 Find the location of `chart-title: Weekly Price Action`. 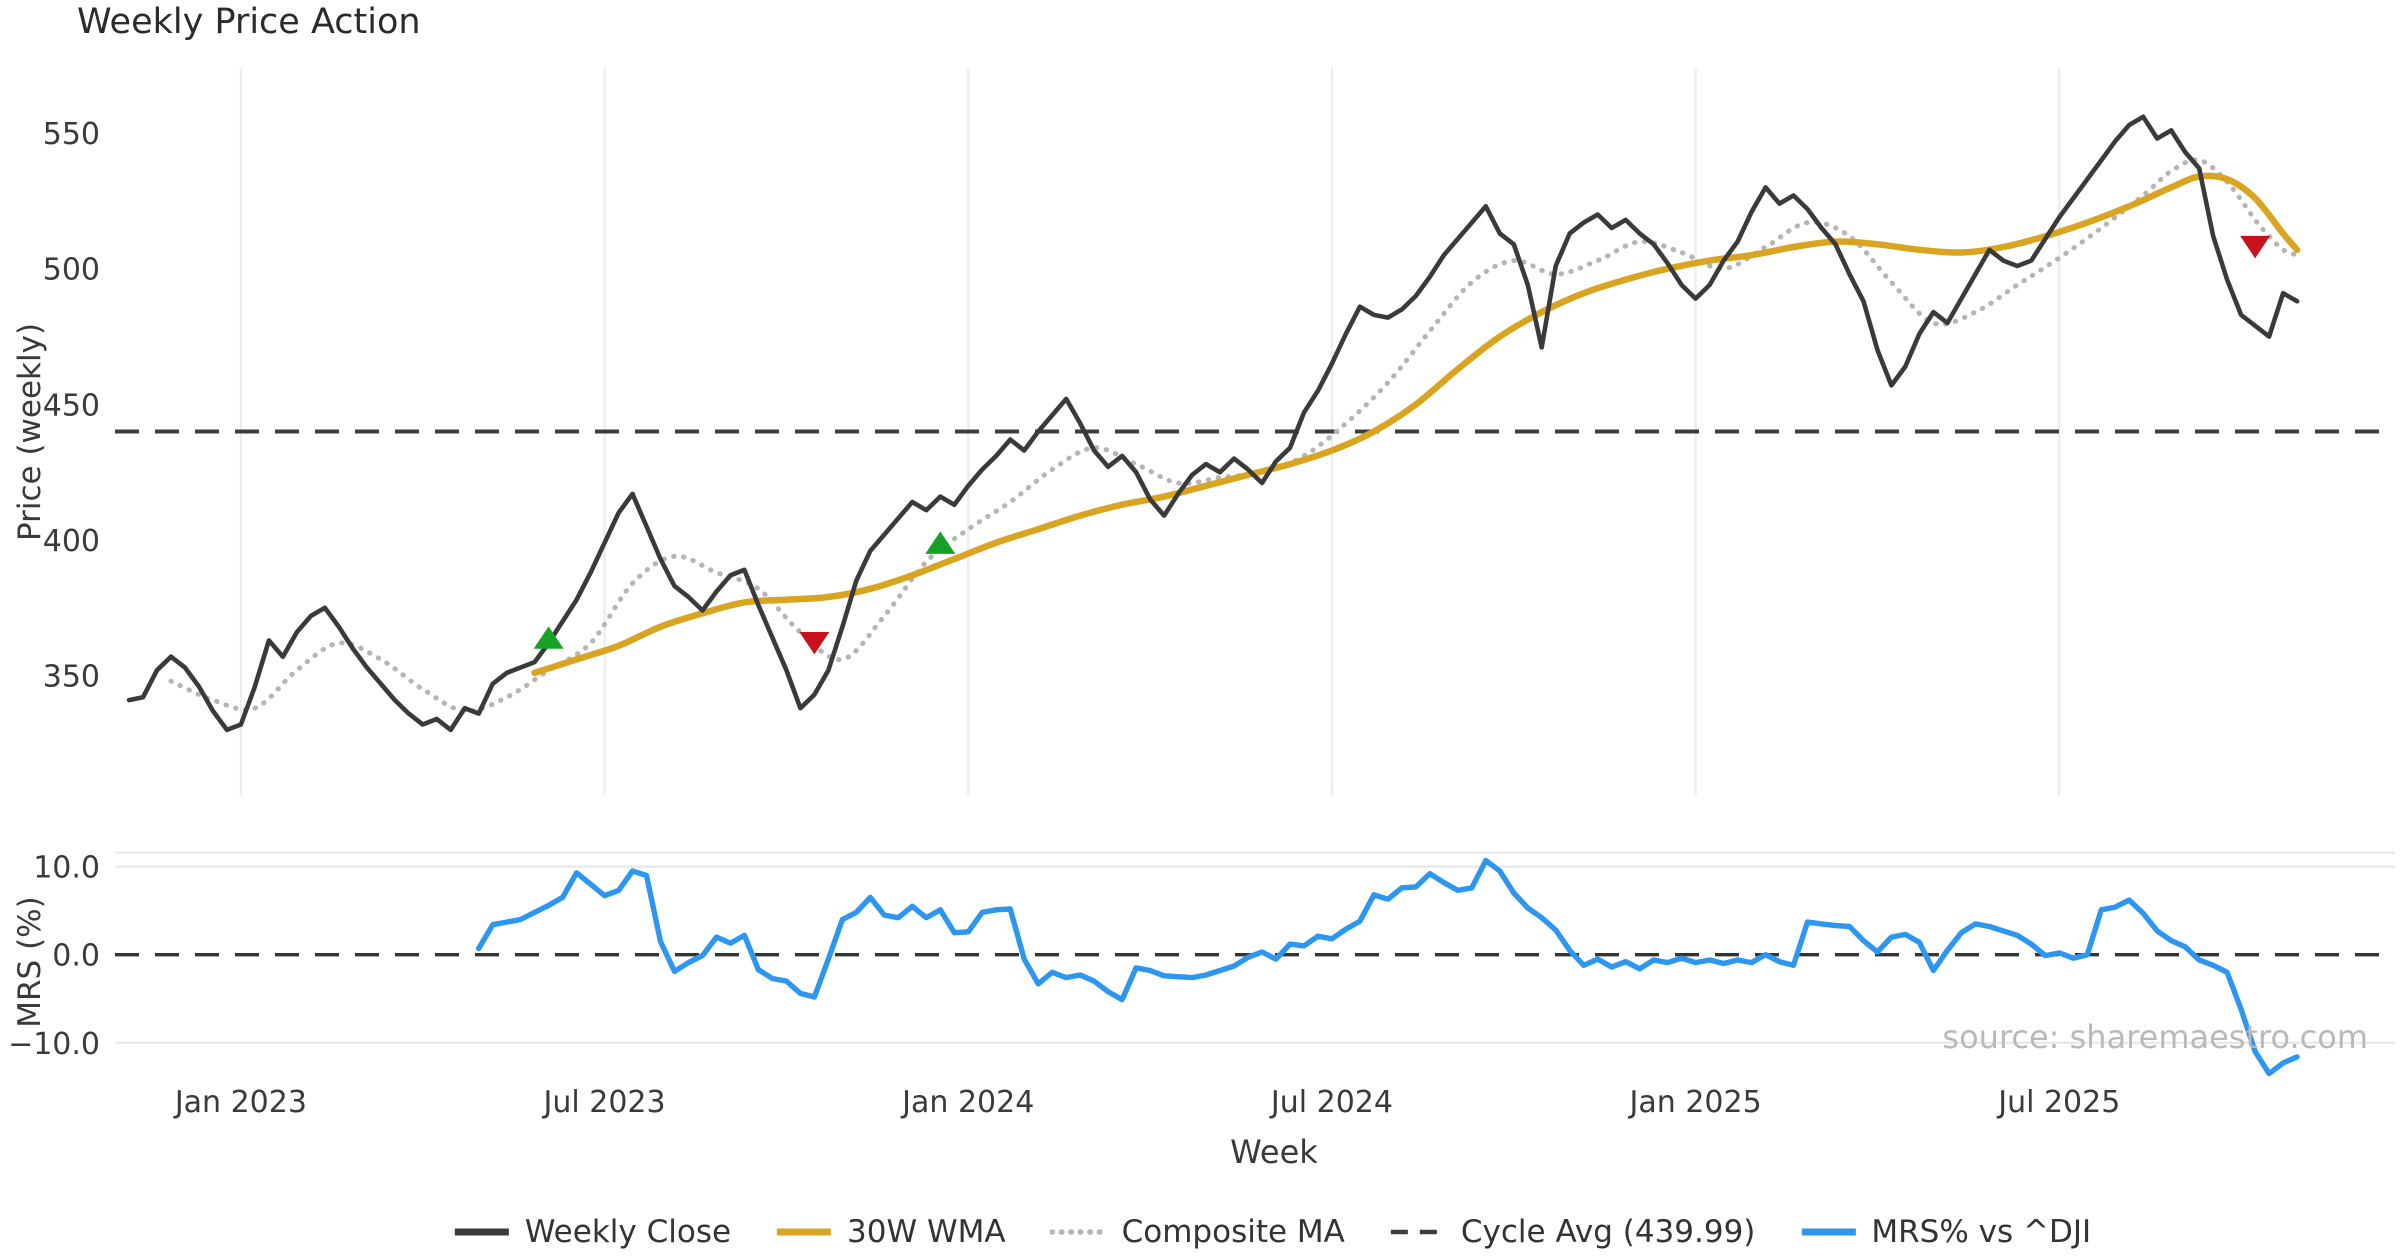

chart-title: Weekly Price Action is located at coordinates (249, 22).